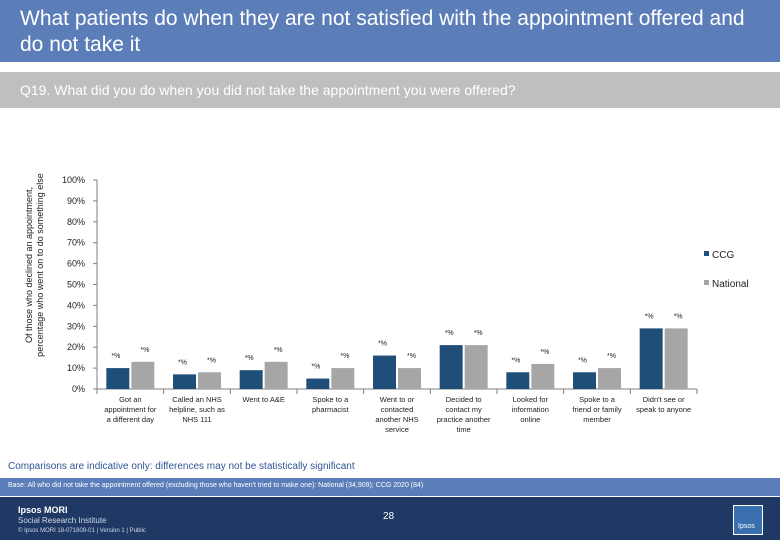 The height and width of the screenshot is (540, 780). What do you see at coordinates (76, 201) in the screenshot?
I see `y-tick-label: 90%` at bounding box center [76, 201].